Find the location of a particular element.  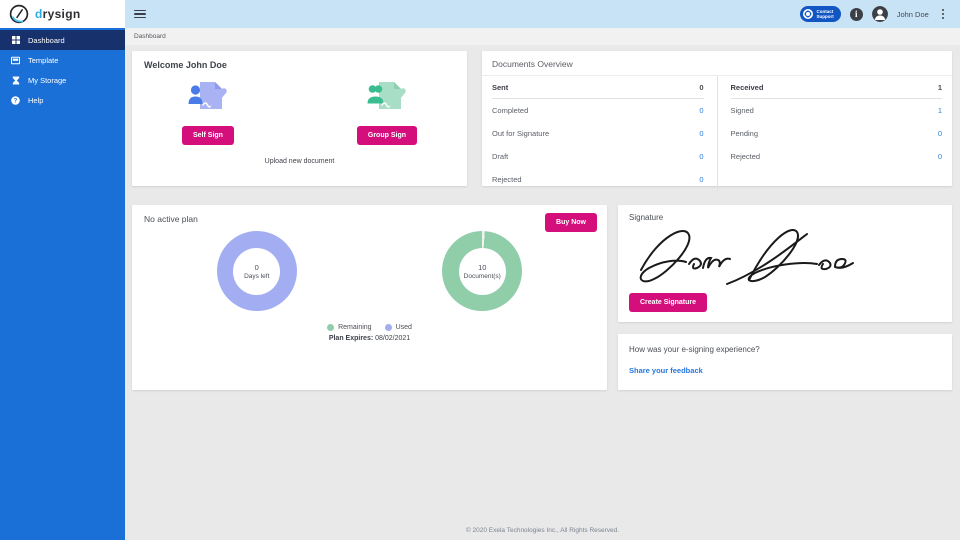

documents-received-column: Received 1 Signed 1 Pending 0 Rejected is located at coordinates (830, 133).